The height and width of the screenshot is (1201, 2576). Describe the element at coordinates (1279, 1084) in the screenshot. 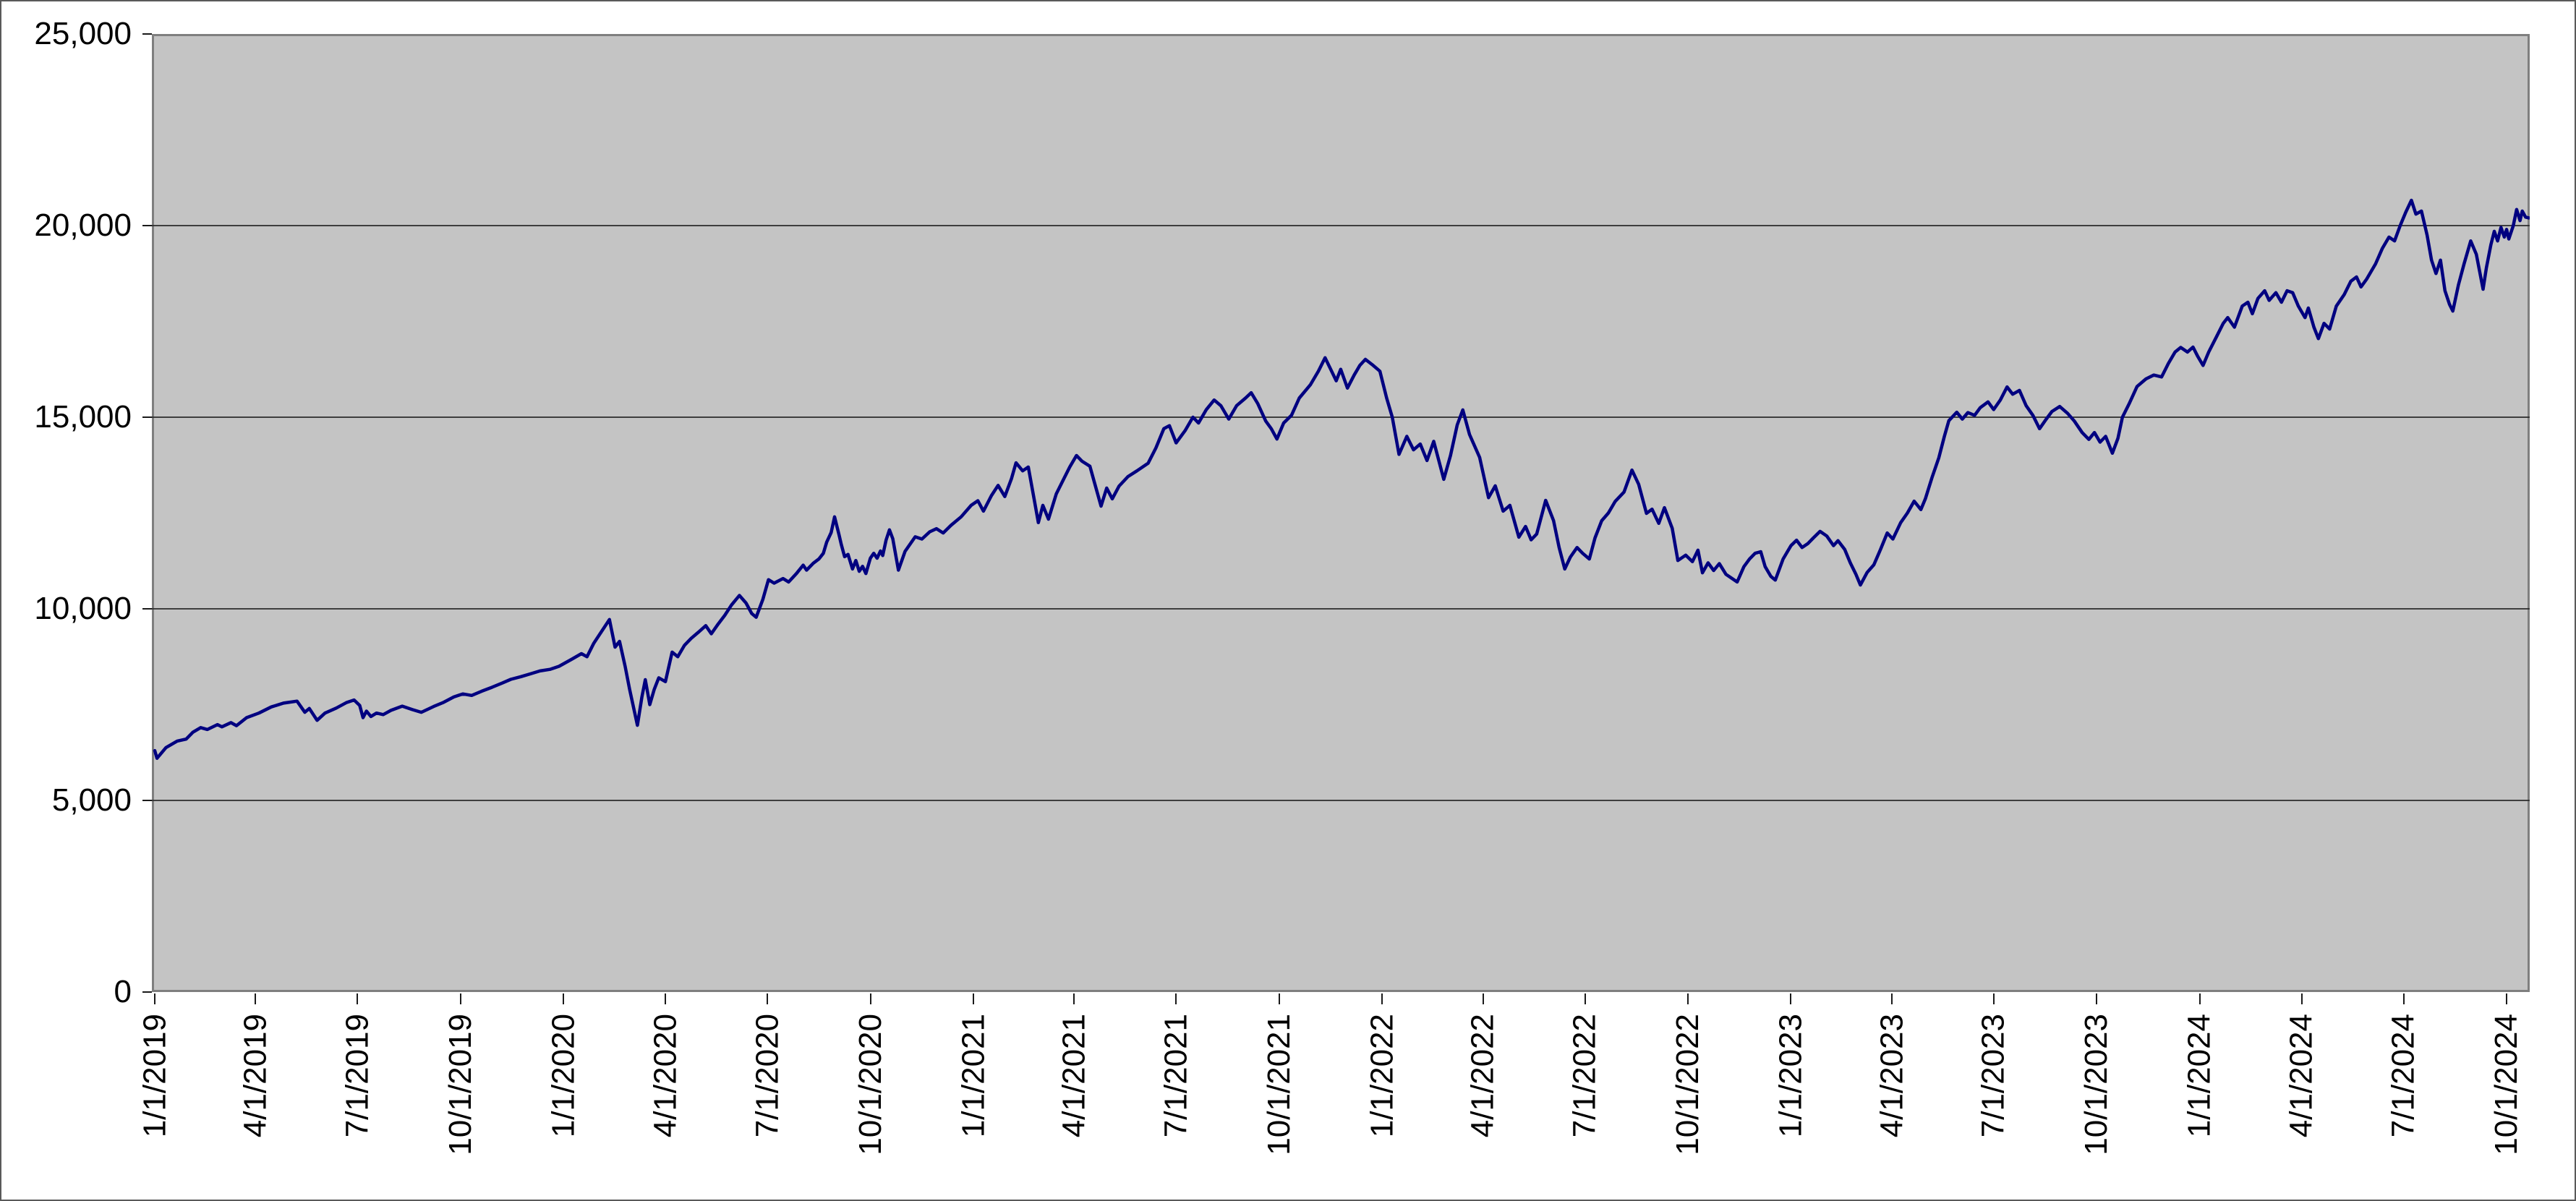

I see `x-axis-label-text: 10/1/2021` at that location.